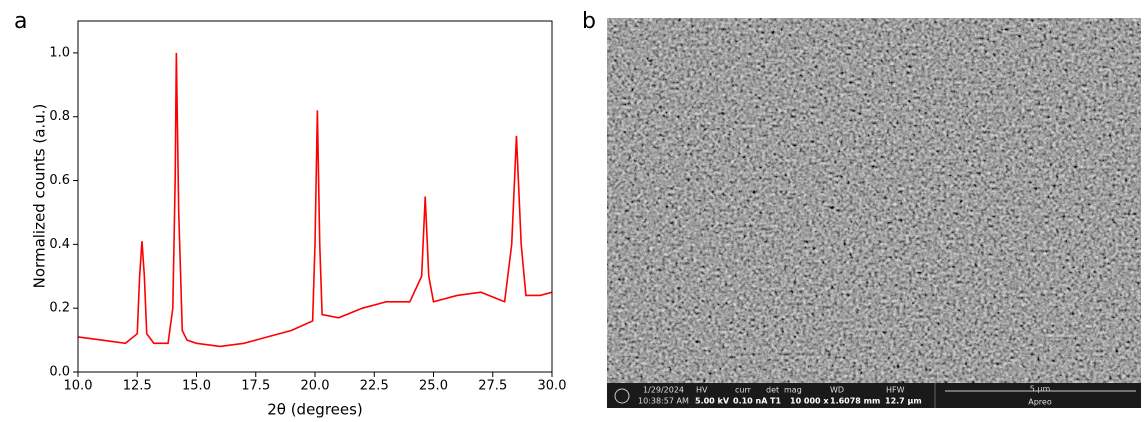  I want to click on y-axis-label: Normalized counts (a.u.), so click(40, 196).